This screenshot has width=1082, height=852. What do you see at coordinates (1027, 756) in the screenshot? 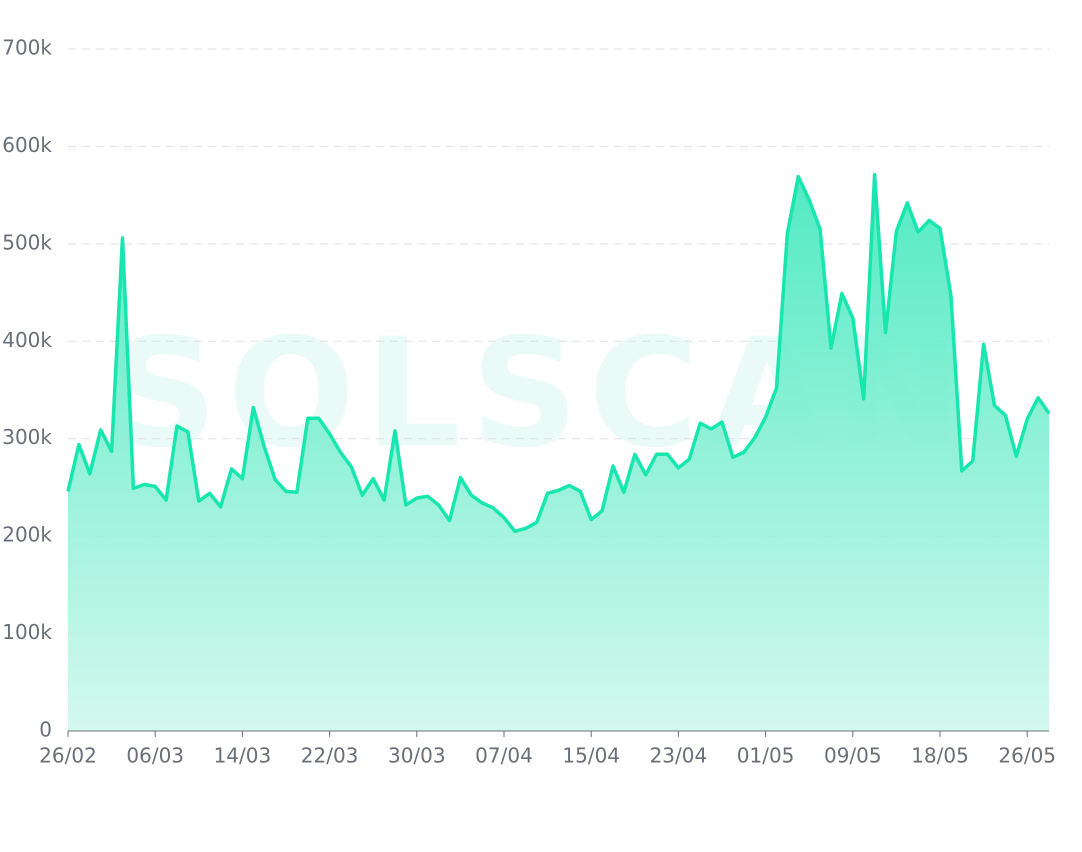
I see `x-tick-label: 26/05` at bounding box center [1027, 756].